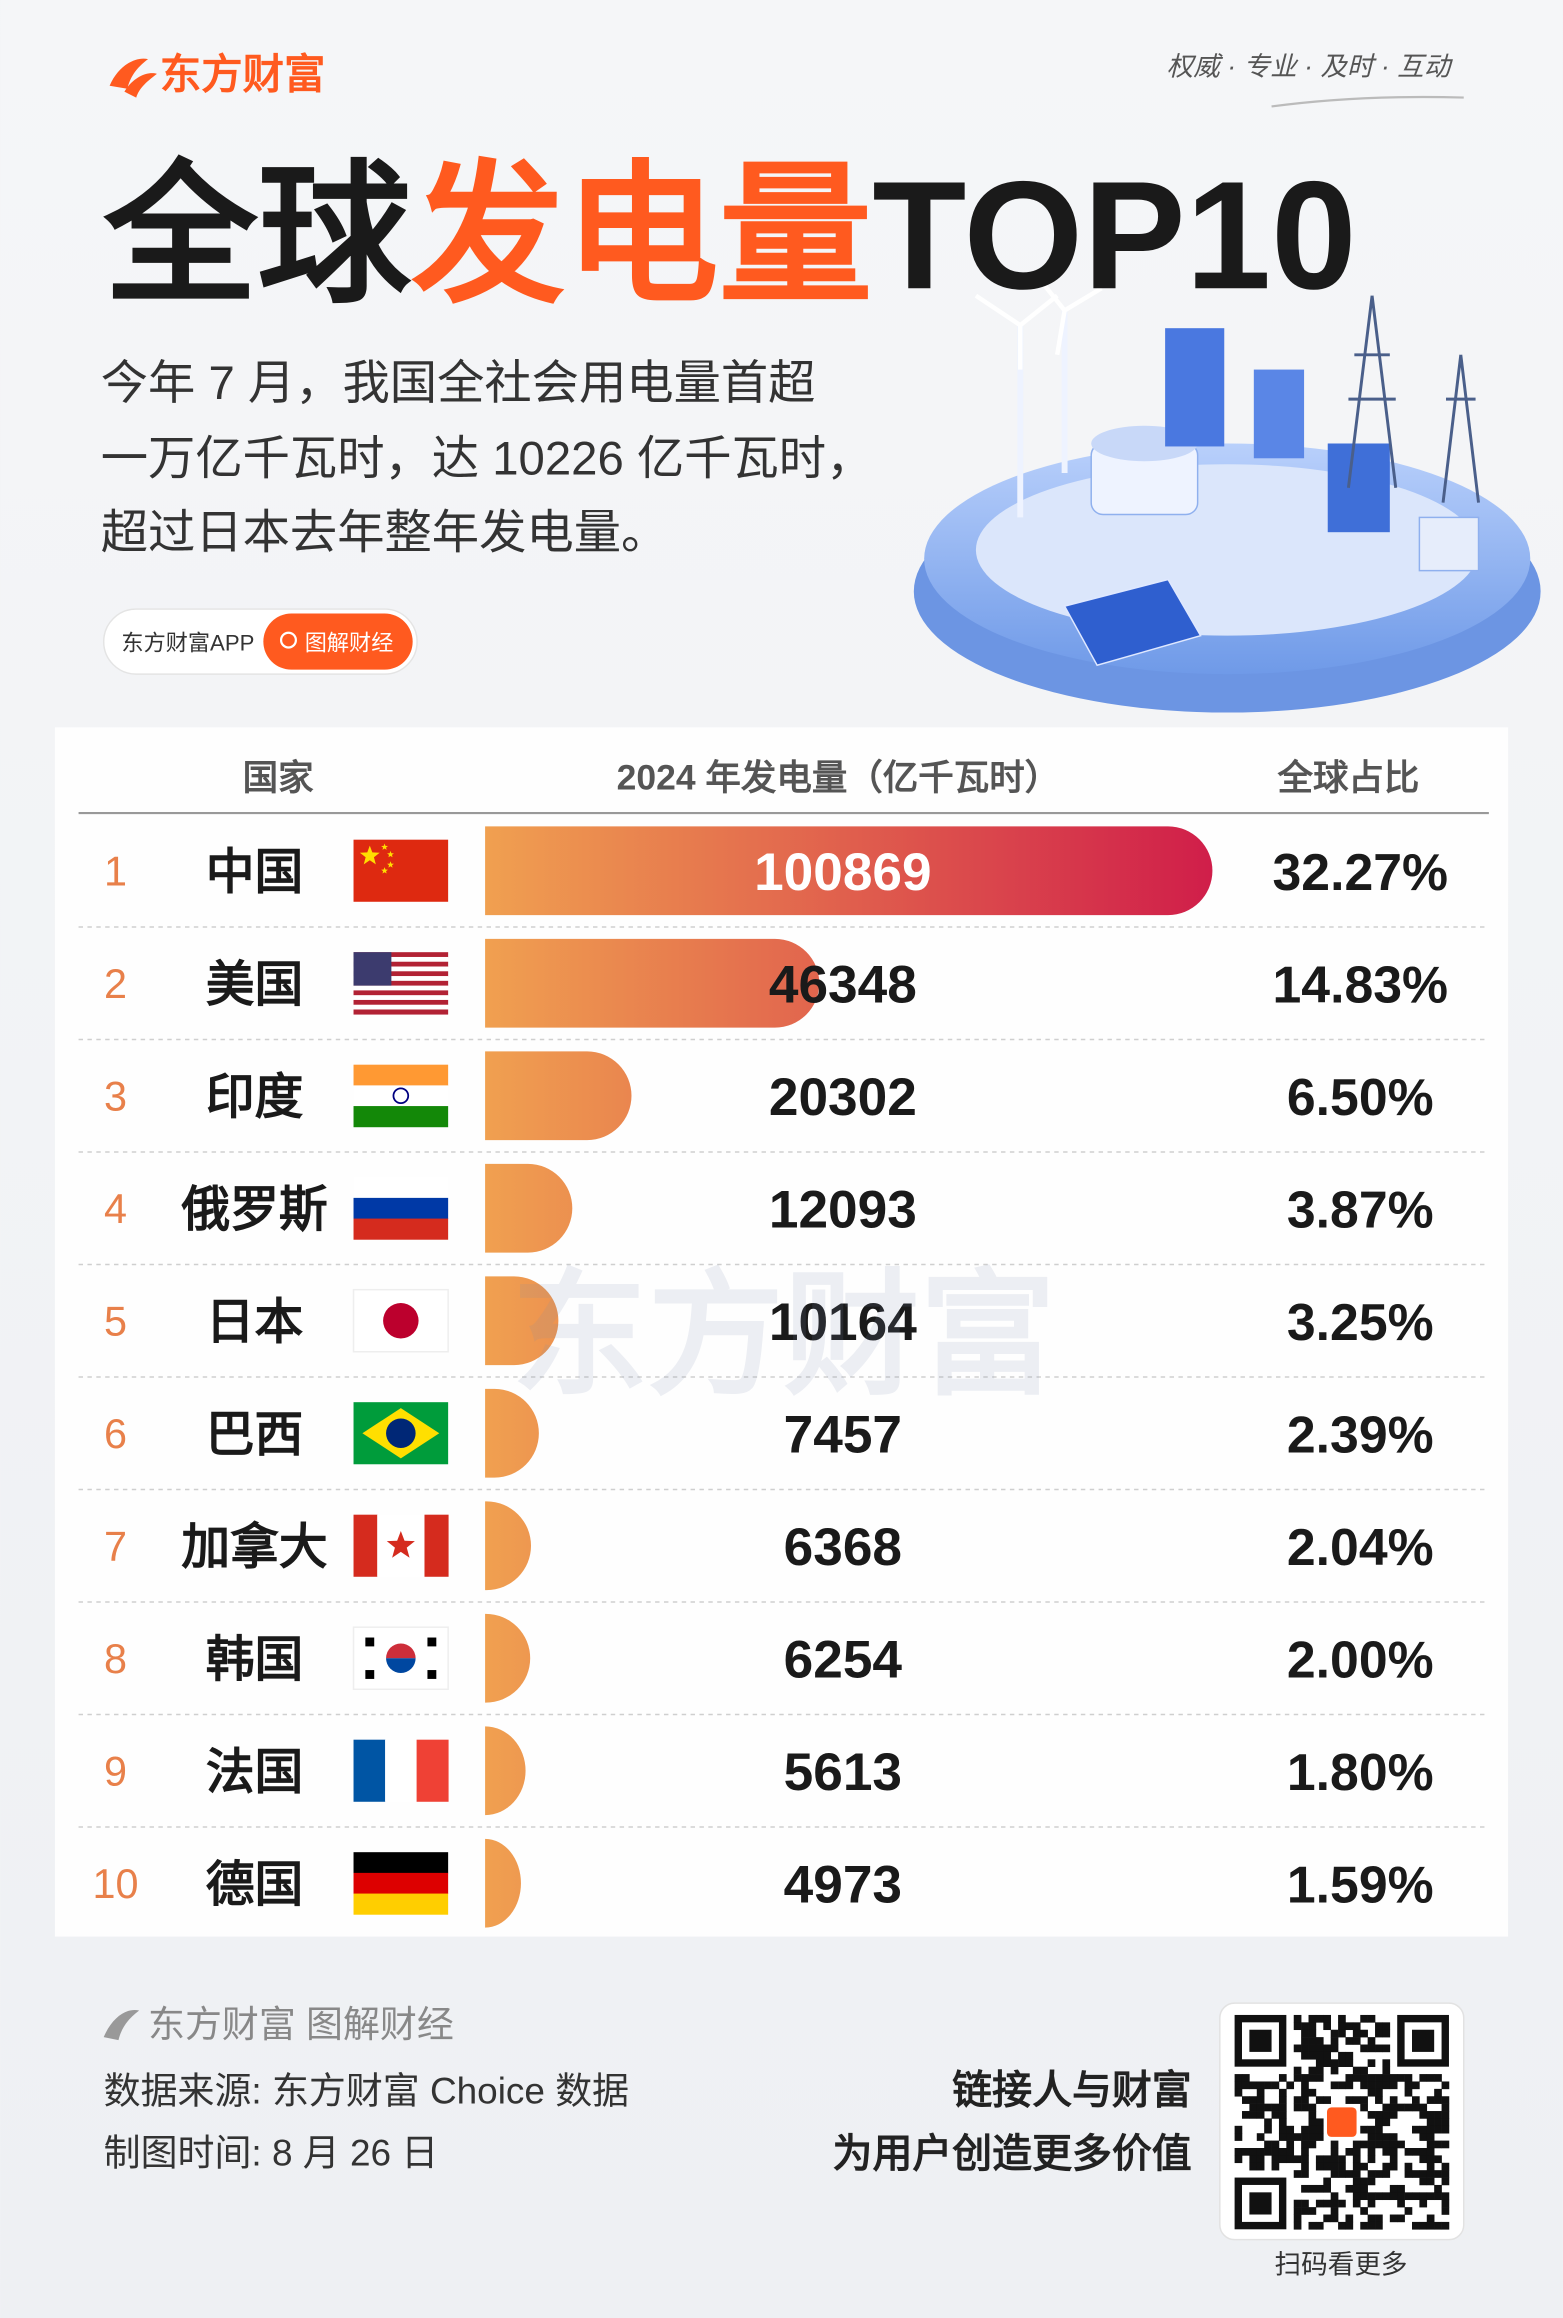  What do you see at coordinates (1341, 2122) in the screenshot?
I see `qr-logo` at bounding box center [1341, 2122].